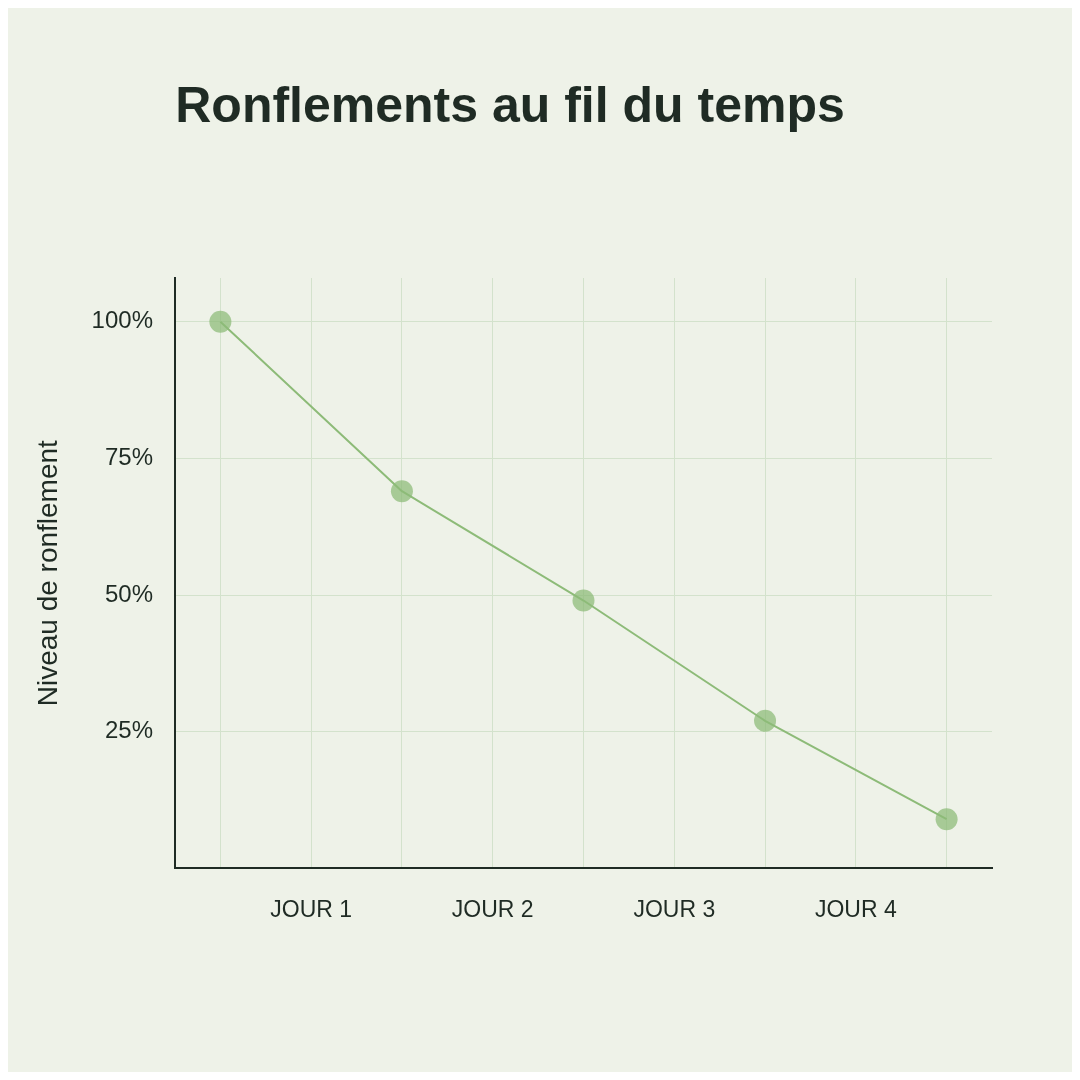  What do you see at coordinates (492, 908) in the screenshot?
I see `x-tick-label: JOUR 2` at bounding box center [492, 908].